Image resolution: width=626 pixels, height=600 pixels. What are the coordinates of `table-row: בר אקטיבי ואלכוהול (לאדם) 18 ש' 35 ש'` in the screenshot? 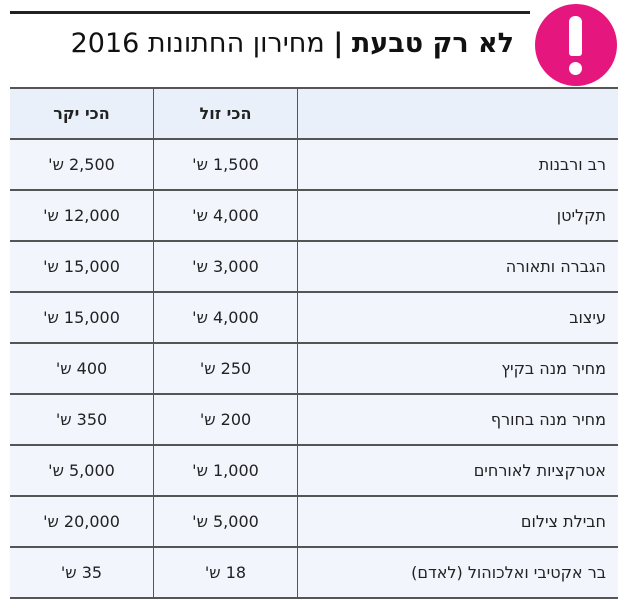 It's located at (314, 572).